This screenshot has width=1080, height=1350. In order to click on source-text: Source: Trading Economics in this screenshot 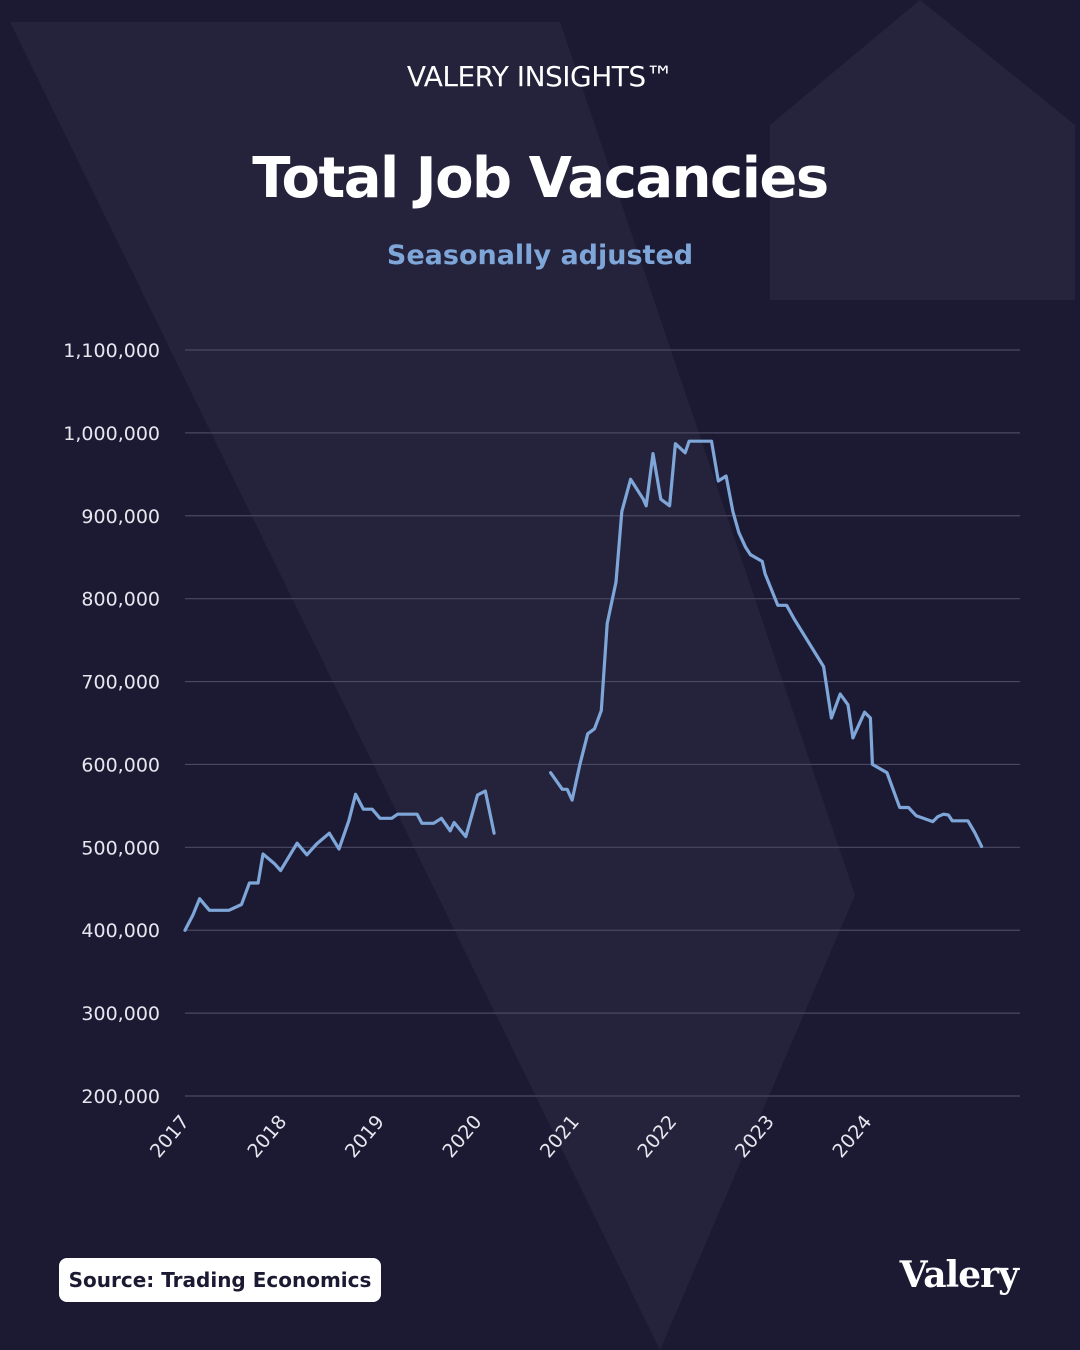, I will do `click(220, 1280)`.